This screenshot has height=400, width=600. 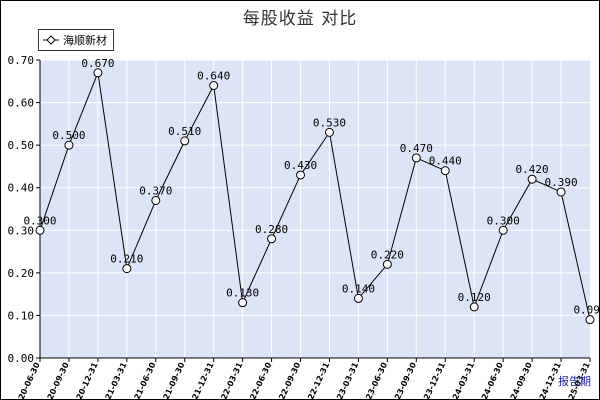 I want to click on data-label: 0.130, so click(x=242, y=293).